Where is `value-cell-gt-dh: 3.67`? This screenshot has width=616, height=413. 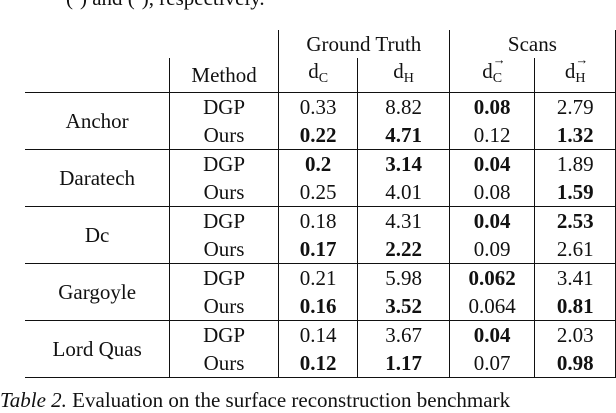
value-cell-gt-dh: 3.67 is located at coordinates (403, 334).